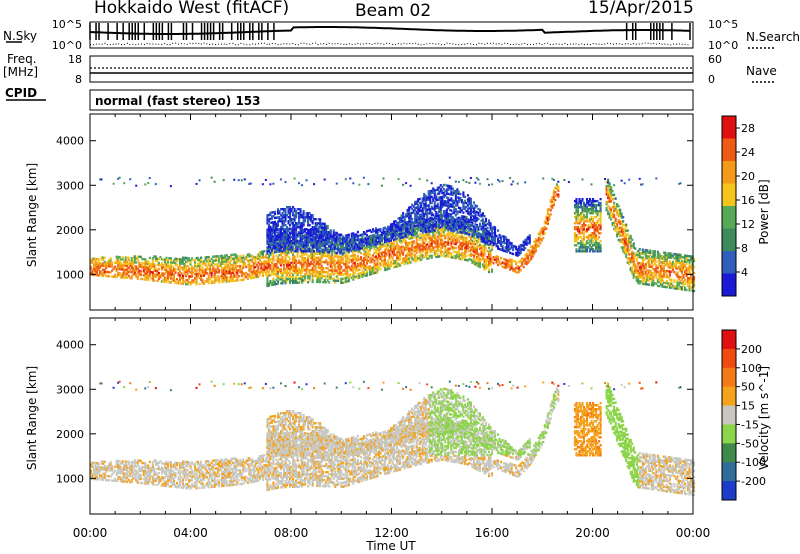 The width and height of the screenshot is (800, 554). I want to click on x-tick-label: 12:00, so click(391, 533).